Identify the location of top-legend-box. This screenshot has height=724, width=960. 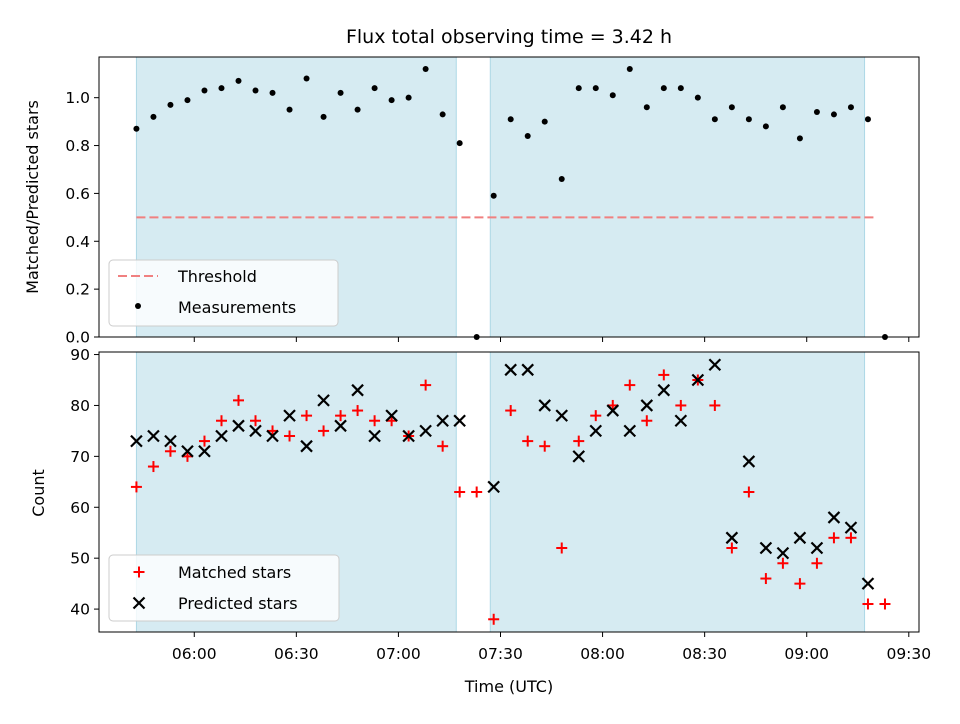
(223, 293).